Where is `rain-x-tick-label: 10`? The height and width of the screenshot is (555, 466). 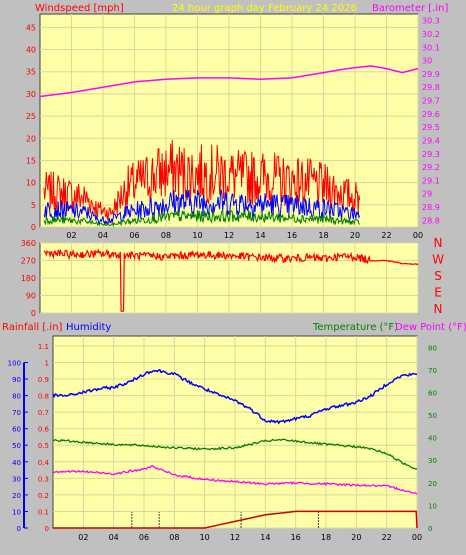 rain-x-tick-label: 10 is located at coordinates (205, 537).